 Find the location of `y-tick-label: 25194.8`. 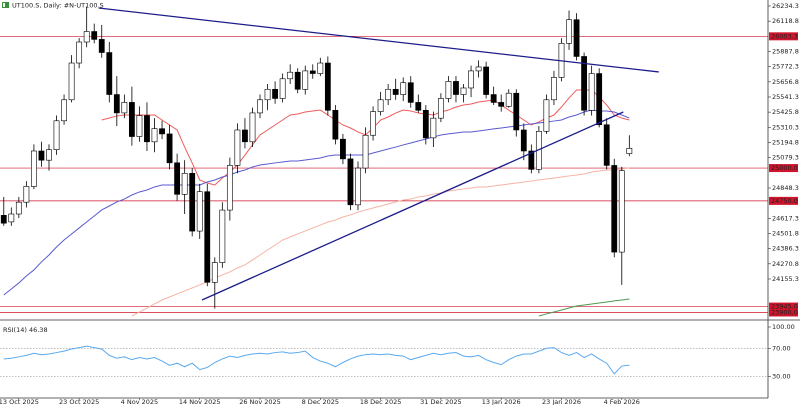

y-tick-label: 25194.8 is located at coordinates (785, 142).